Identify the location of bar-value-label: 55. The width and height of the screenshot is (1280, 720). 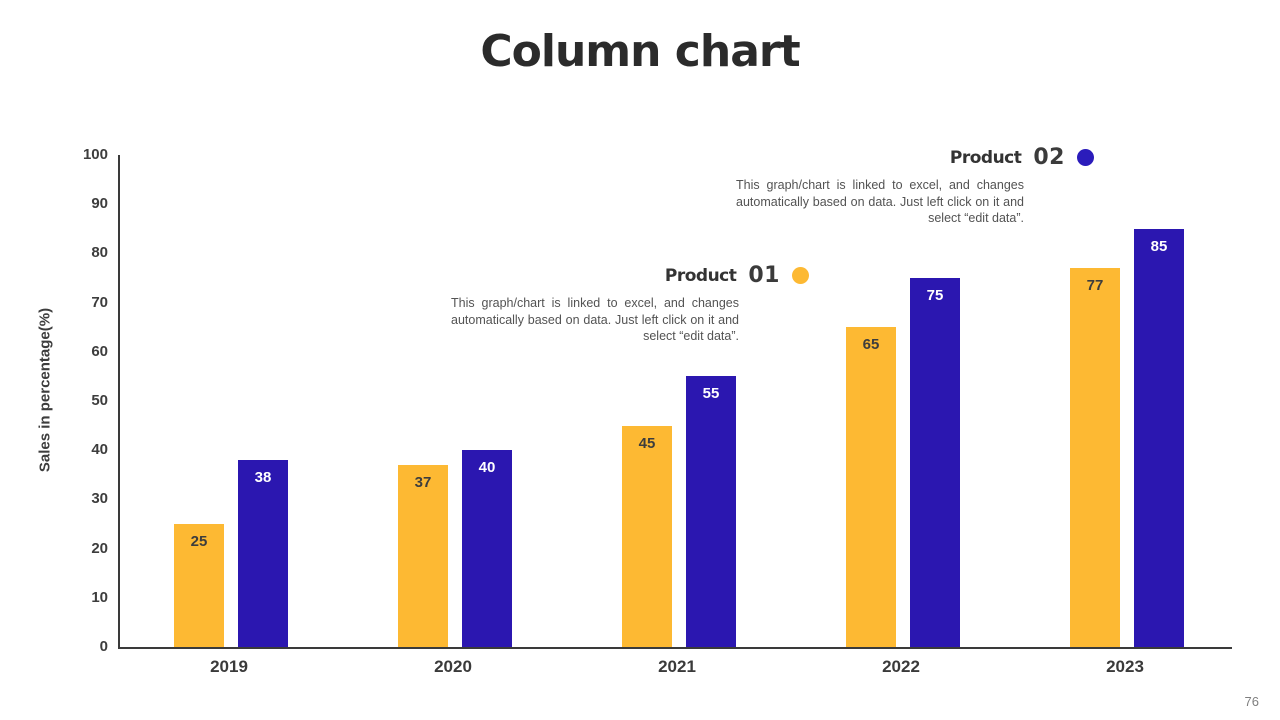
(711, 393).